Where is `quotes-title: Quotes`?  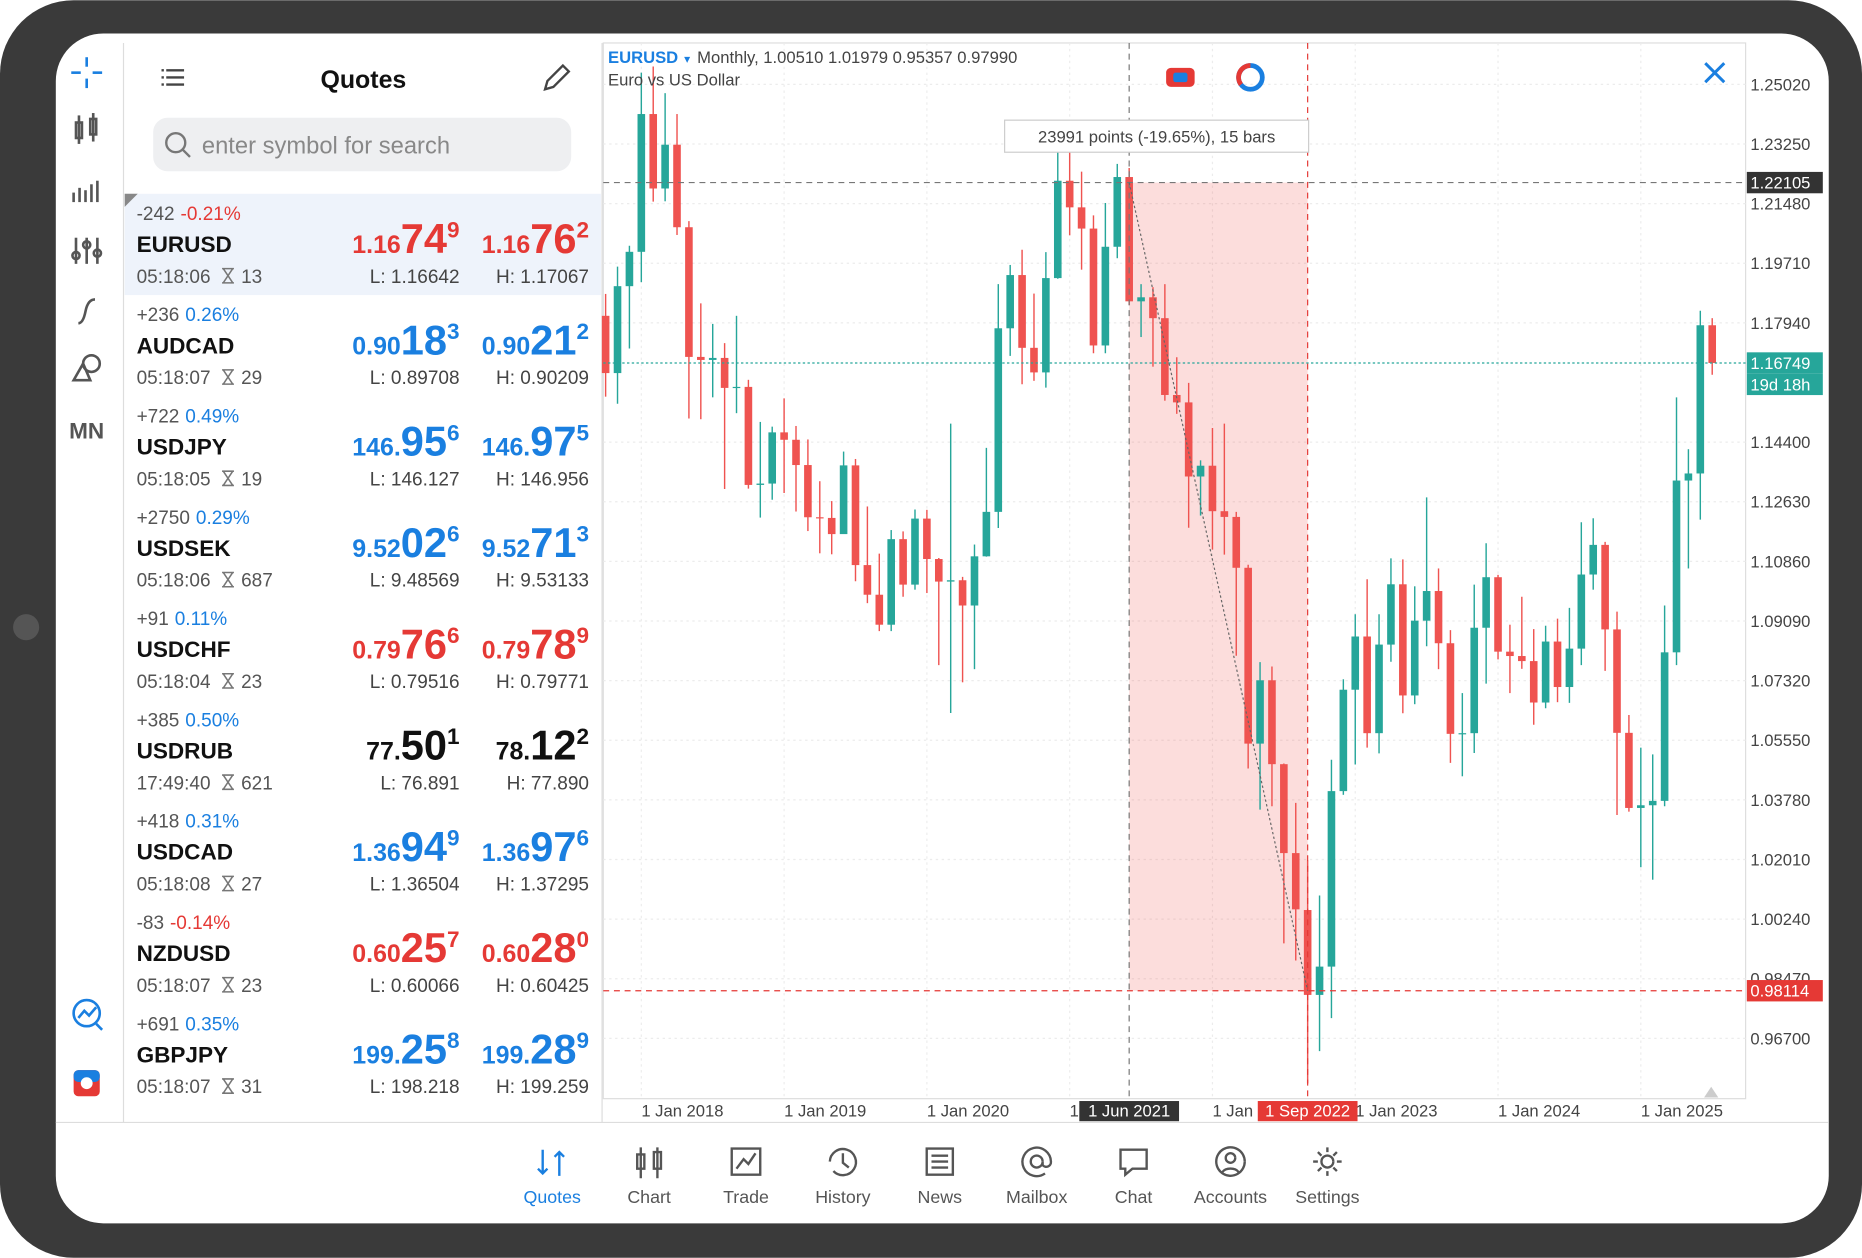
quotes-title: Quotes is located at coordinates (363, 80).